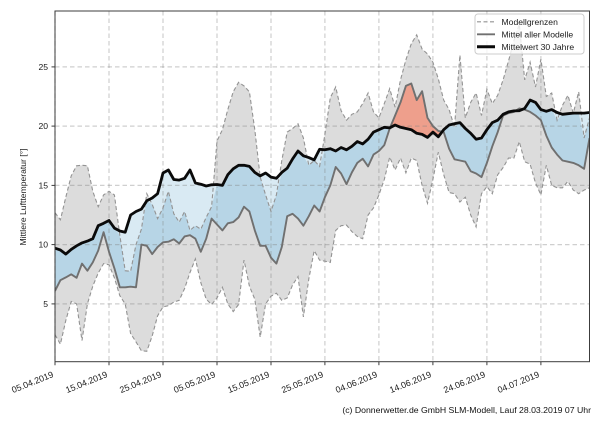  What do you see at coordinates (43, 185) in the screenshot?
I see `svg-text: 15` at bounding box center [43, 185].